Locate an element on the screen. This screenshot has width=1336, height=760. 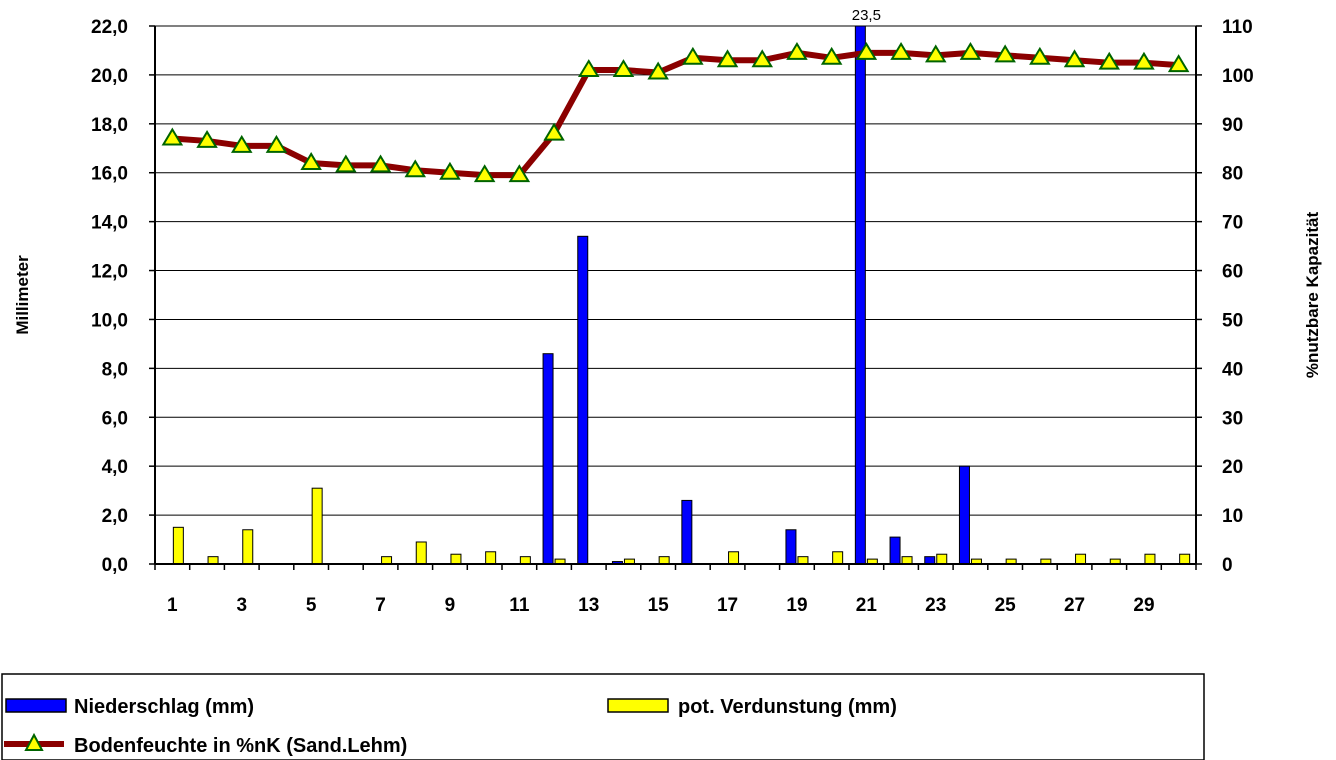
x-tick-label: 1 is located at coordinates (172, 605).